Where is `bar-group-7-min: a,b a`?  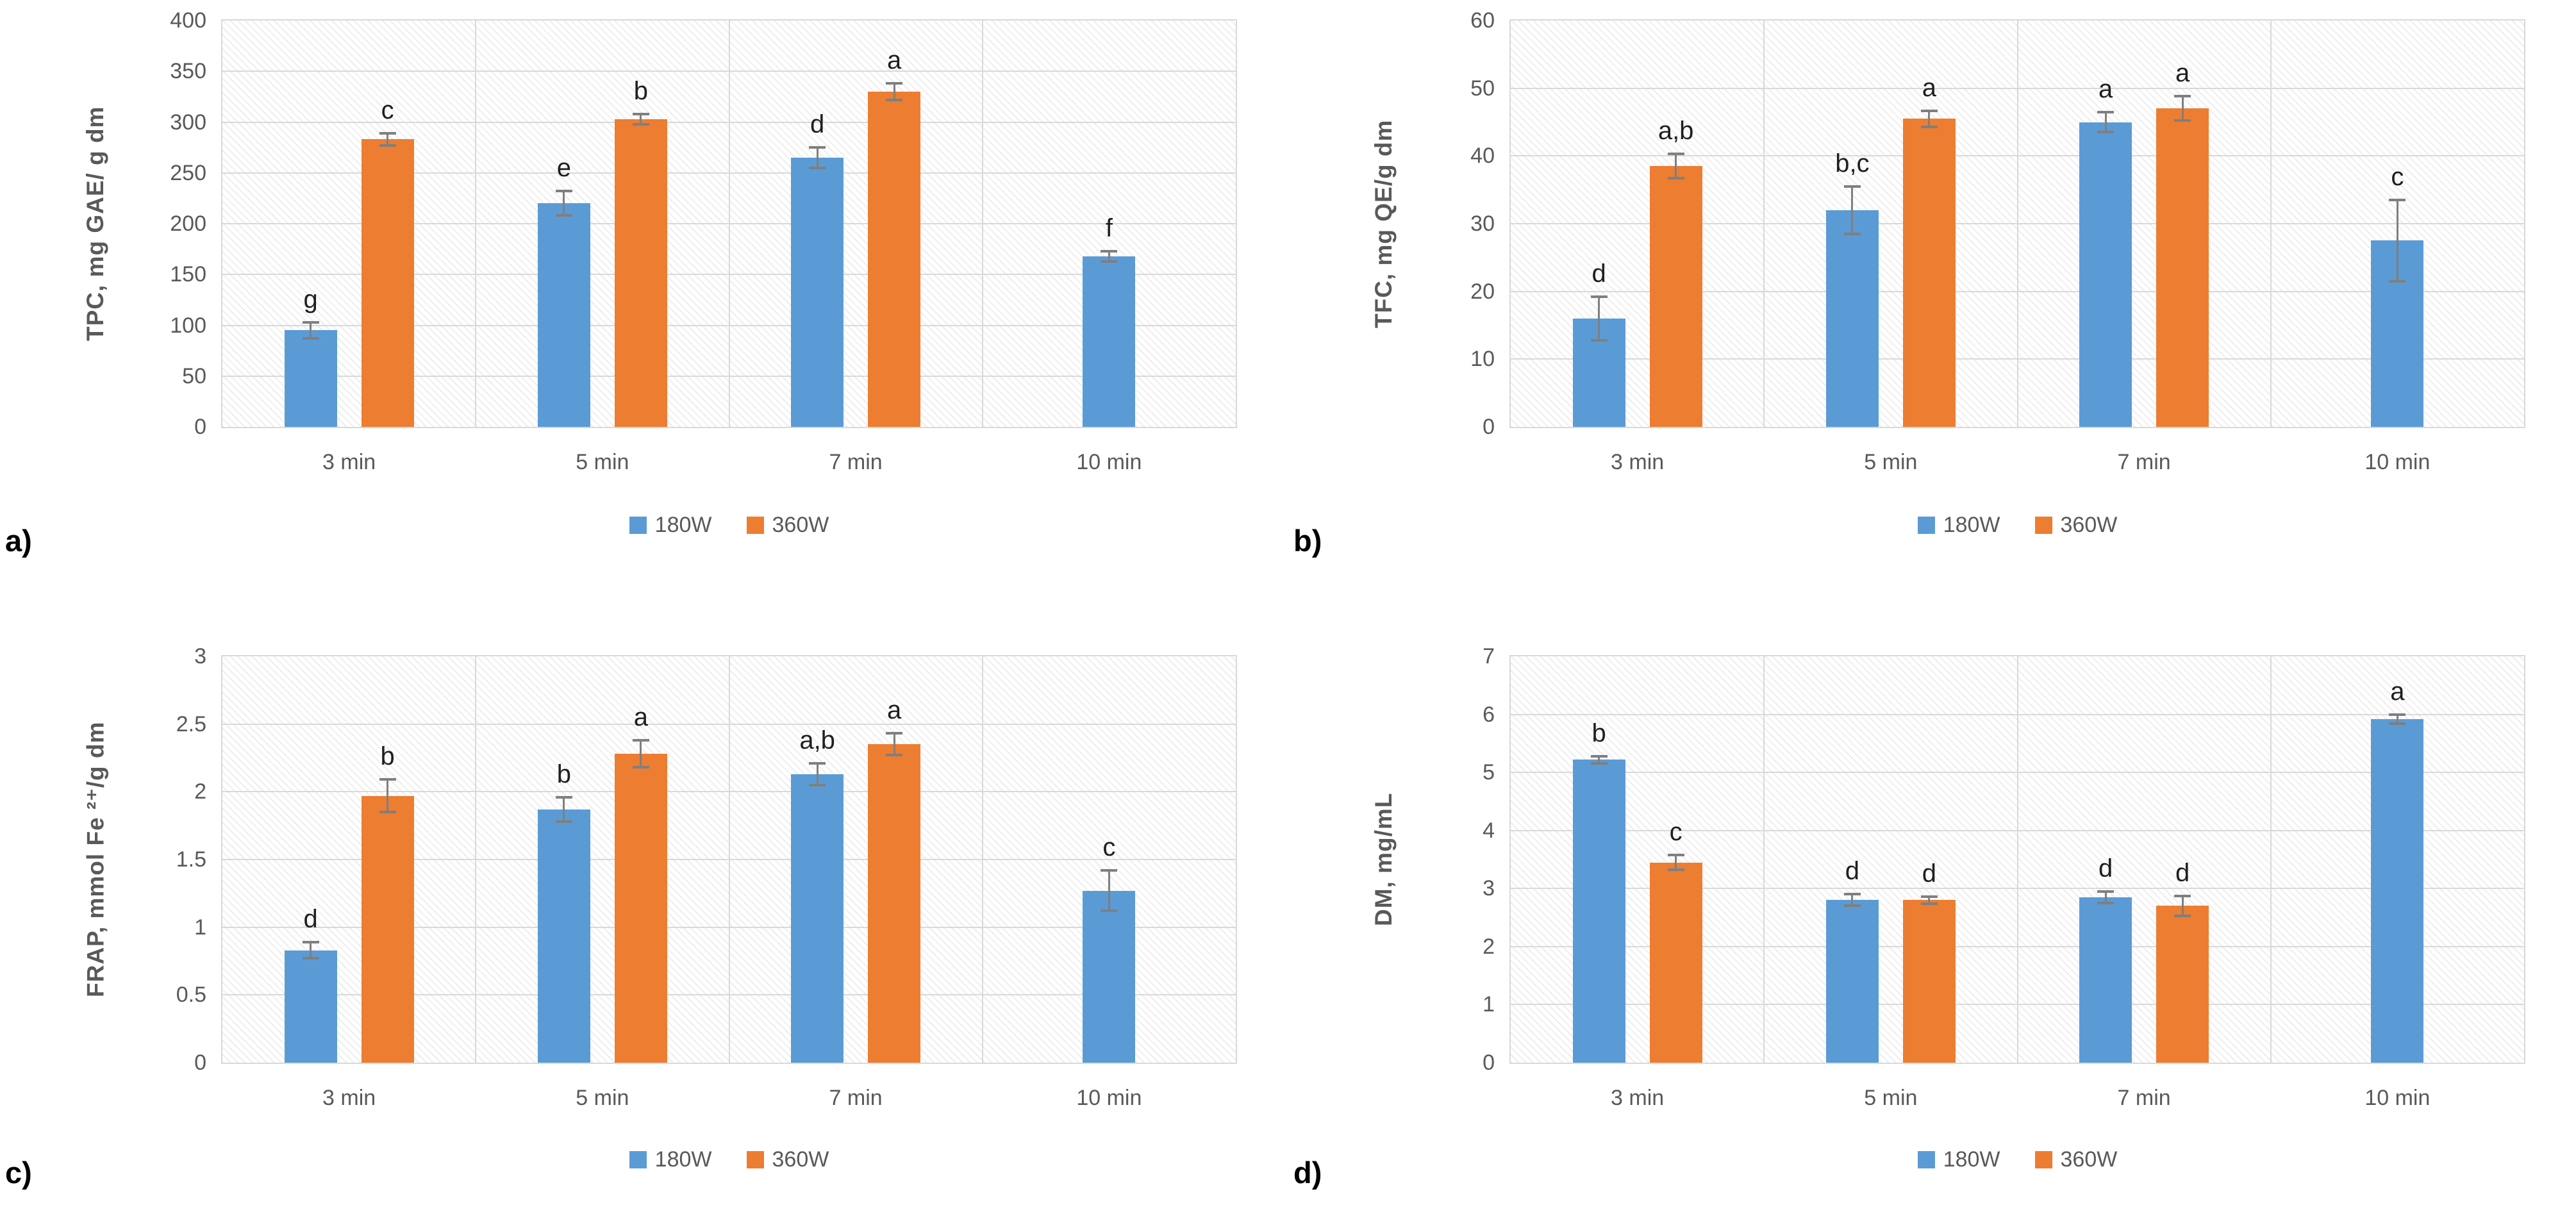
bar-group-7-min: a,b a is located at coordinates (856, 860).